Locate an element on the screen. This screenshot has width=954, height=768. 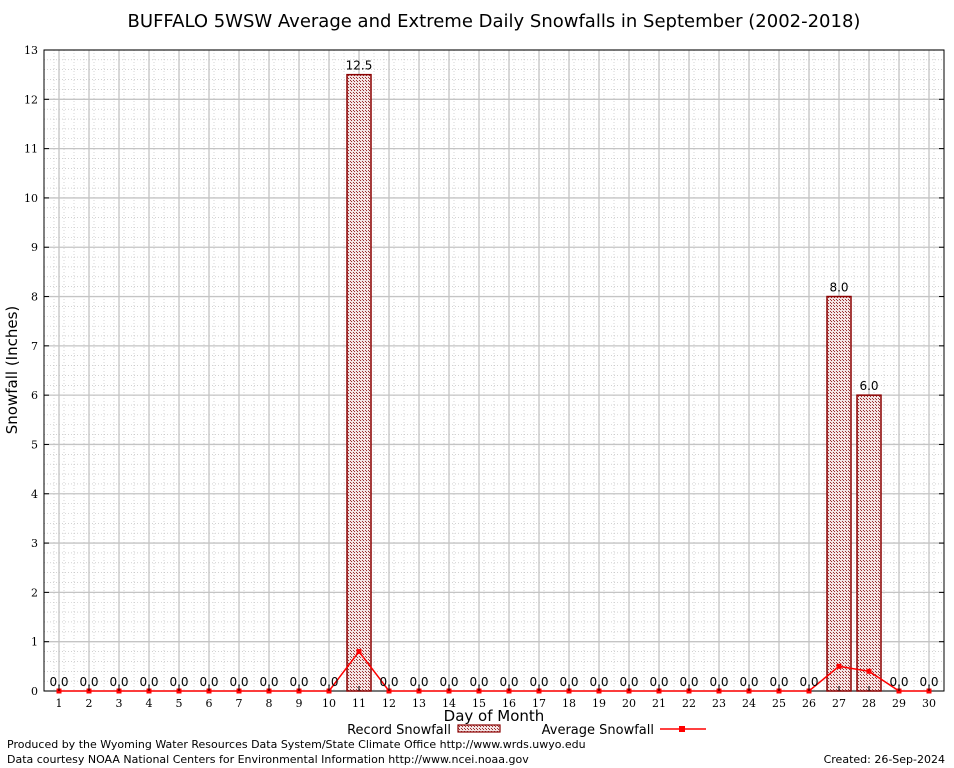
legend-record-swatch is located at coordinates (479, 728).